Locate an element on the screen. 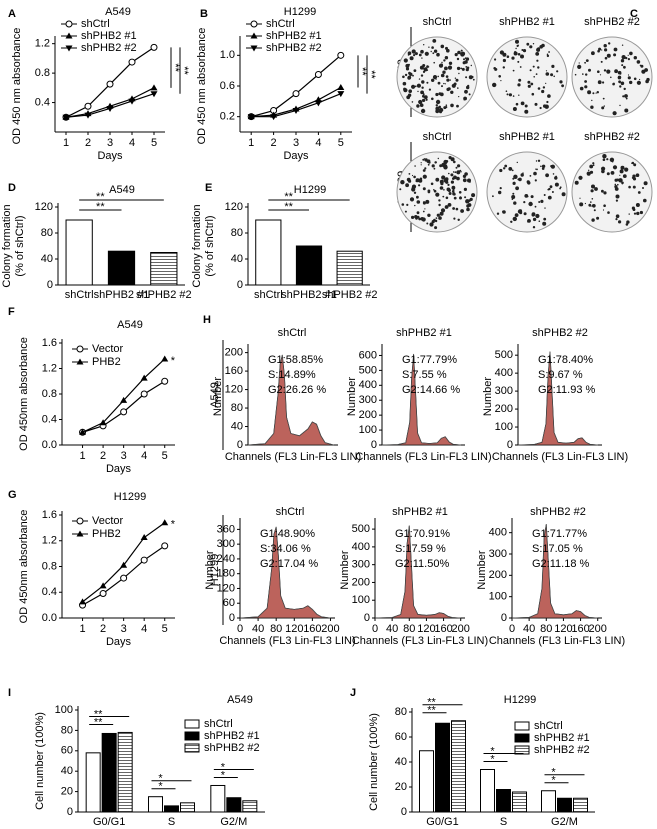  x-tick-label: 1 is located at coordinates (82, 629).